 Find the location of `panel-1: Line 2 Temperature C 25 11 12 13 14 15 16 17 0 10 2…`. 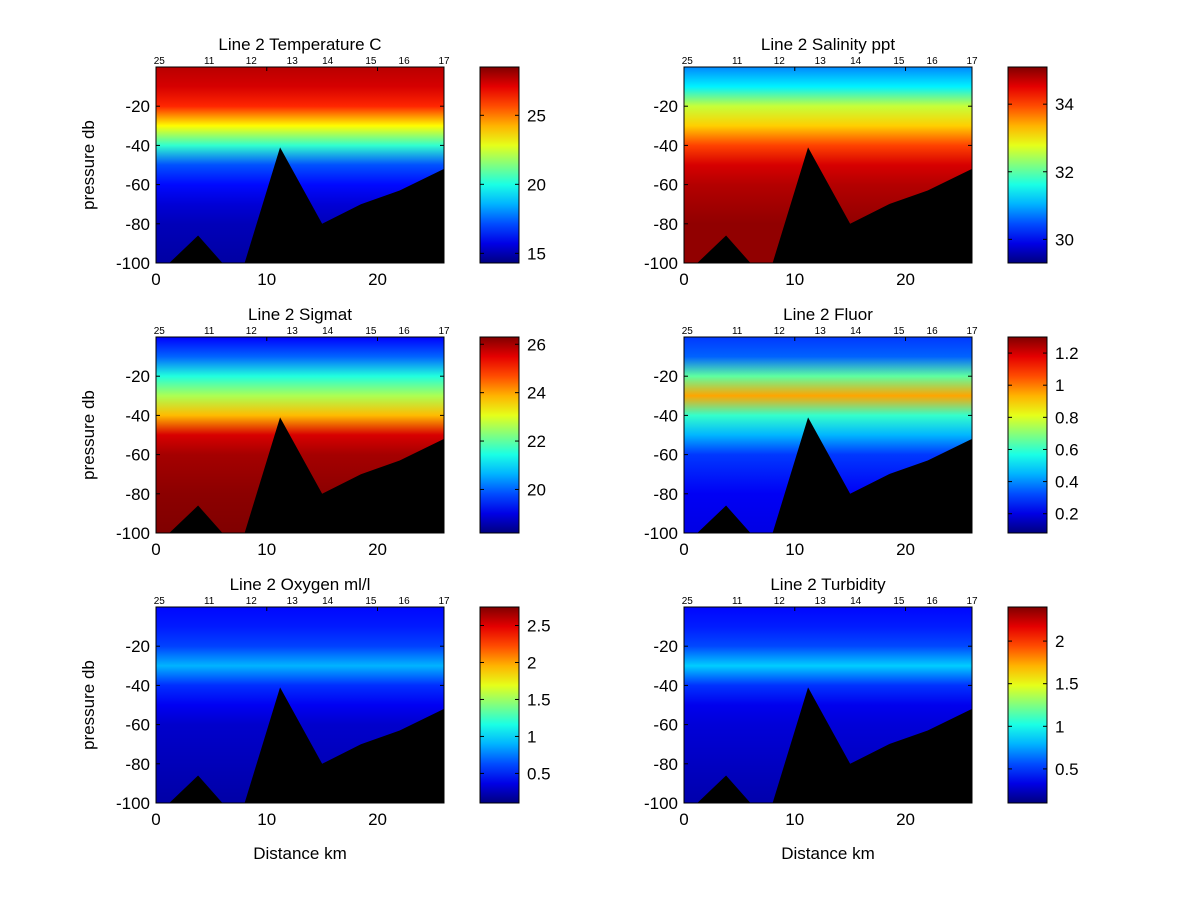

panel-1: Line 2 Temperature C 25 11 12 13 14 15 16 17 0 10 2… is located at coordinates (312, 162).